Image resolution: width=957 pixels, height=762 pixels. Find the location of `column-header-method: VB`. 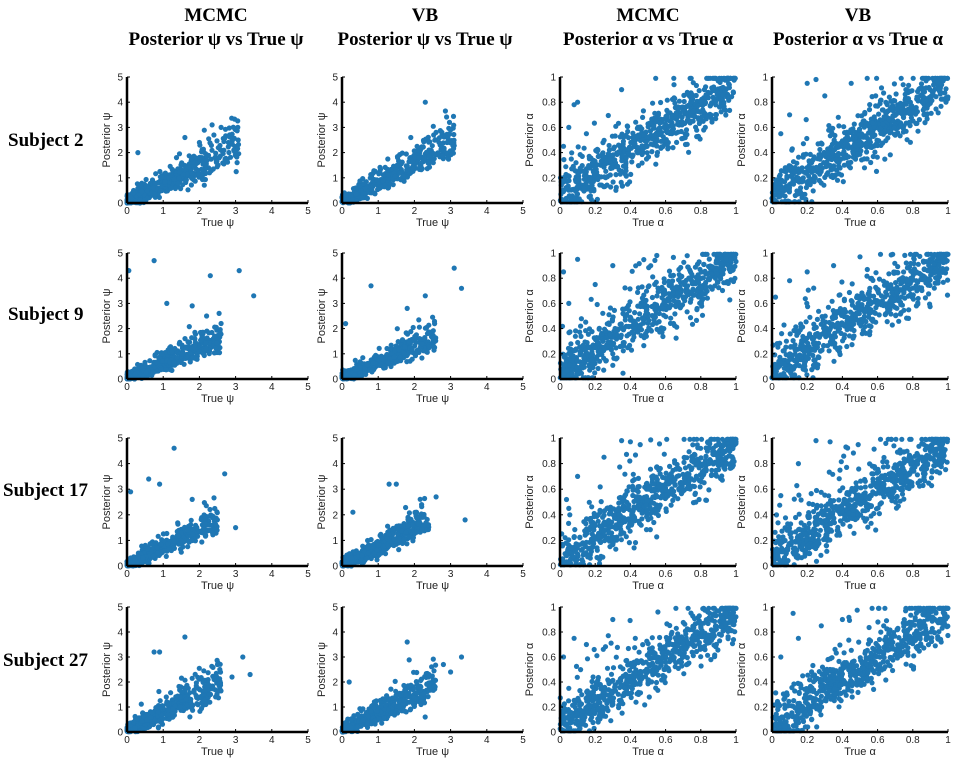

column-header-method: VB is located at coordinates (858, 16).